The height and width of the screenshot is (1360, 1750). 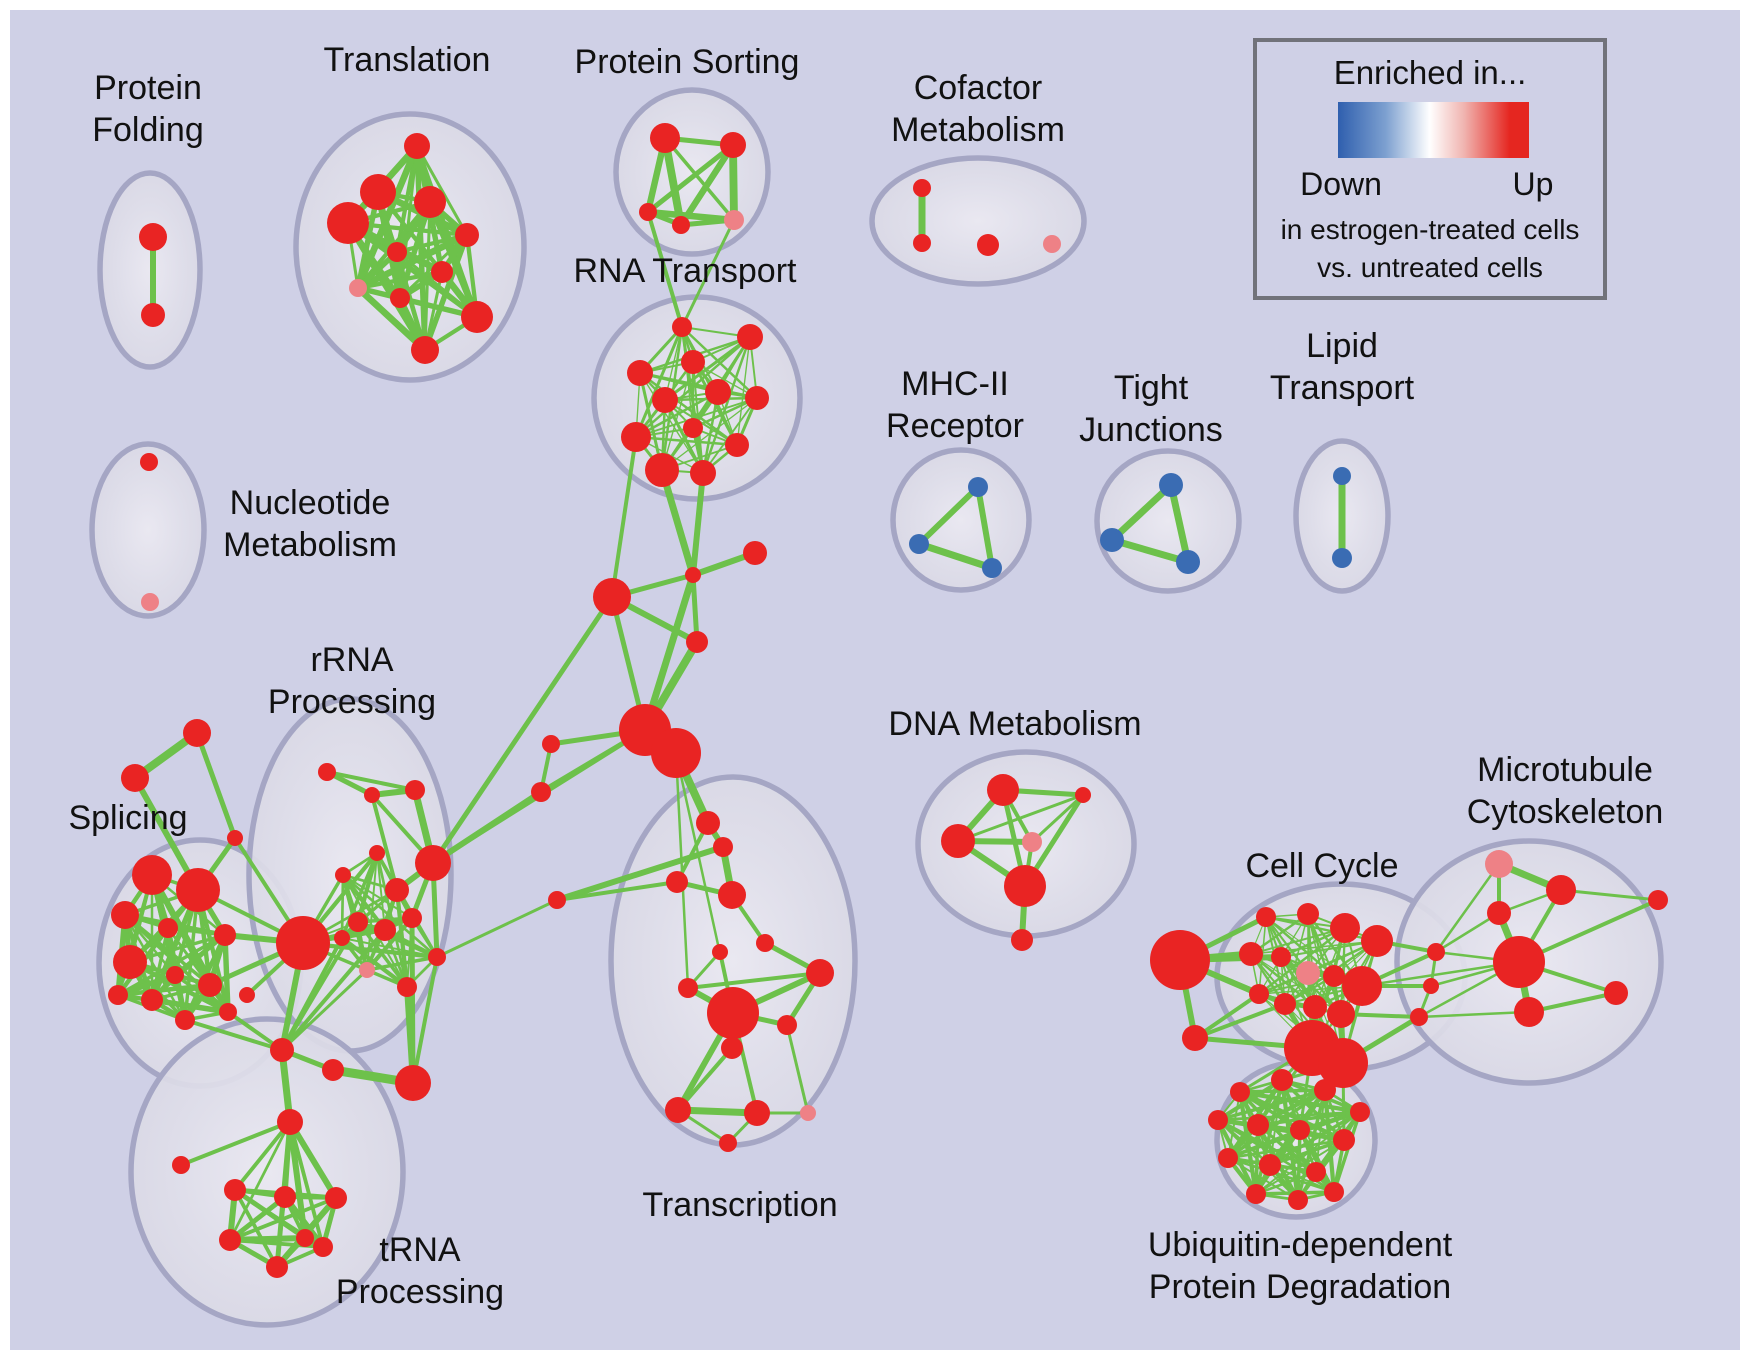 I want to click on cell-cycle-label: Cell Cycle, so click(x=1321, y=866).